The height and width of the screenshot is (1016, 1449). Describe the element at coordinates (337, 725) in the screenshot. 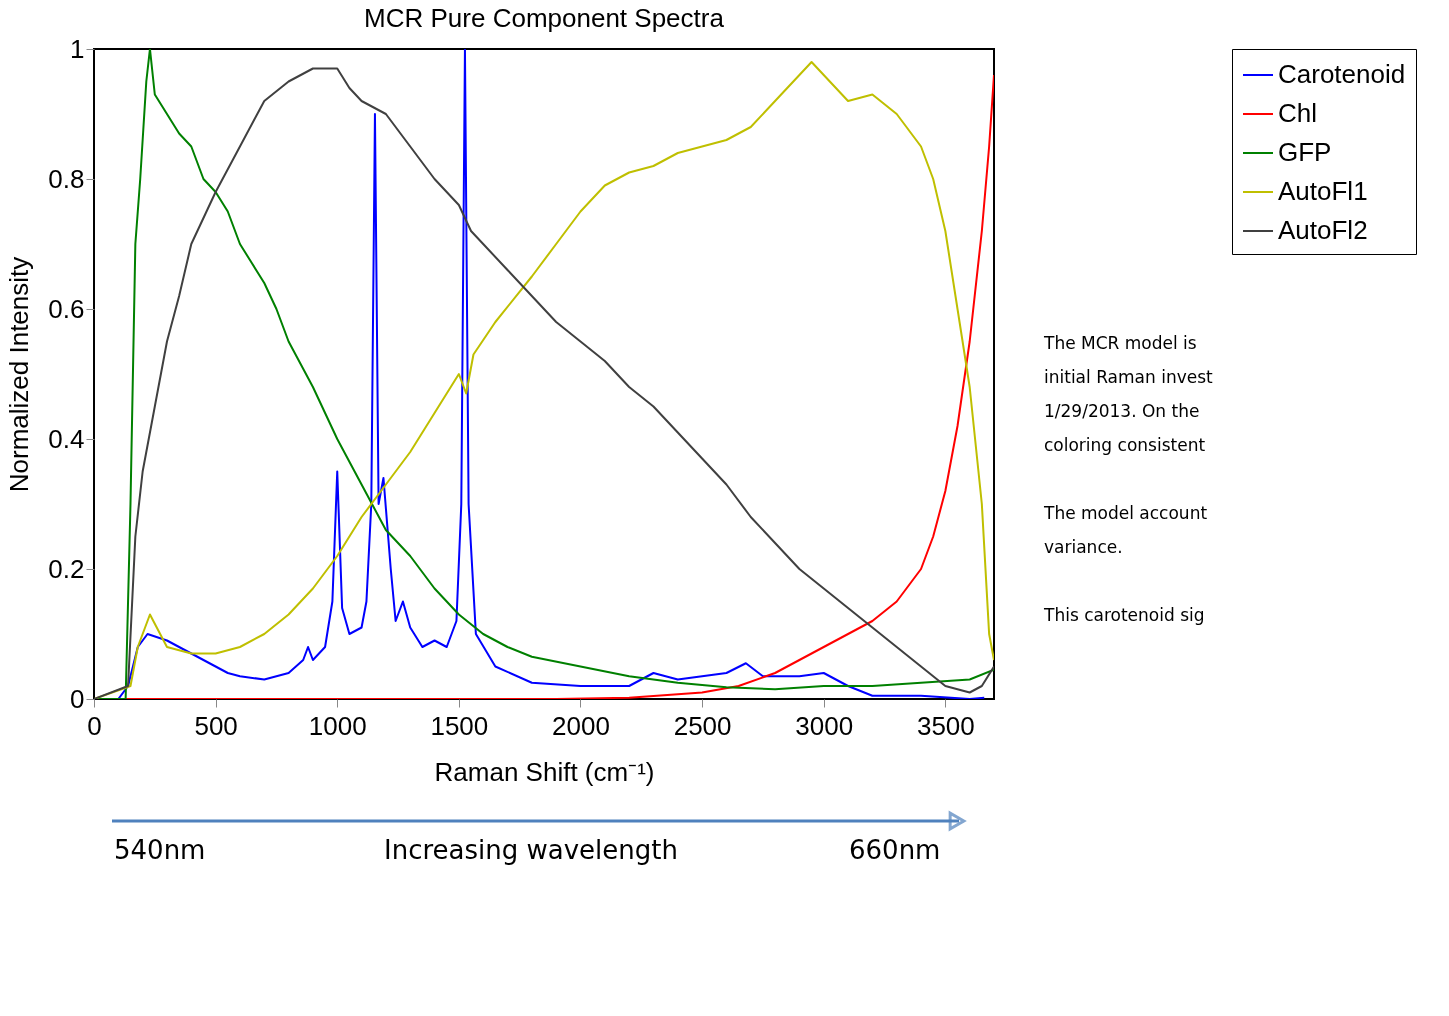

I see `x-tick-label: 1000` at that location.